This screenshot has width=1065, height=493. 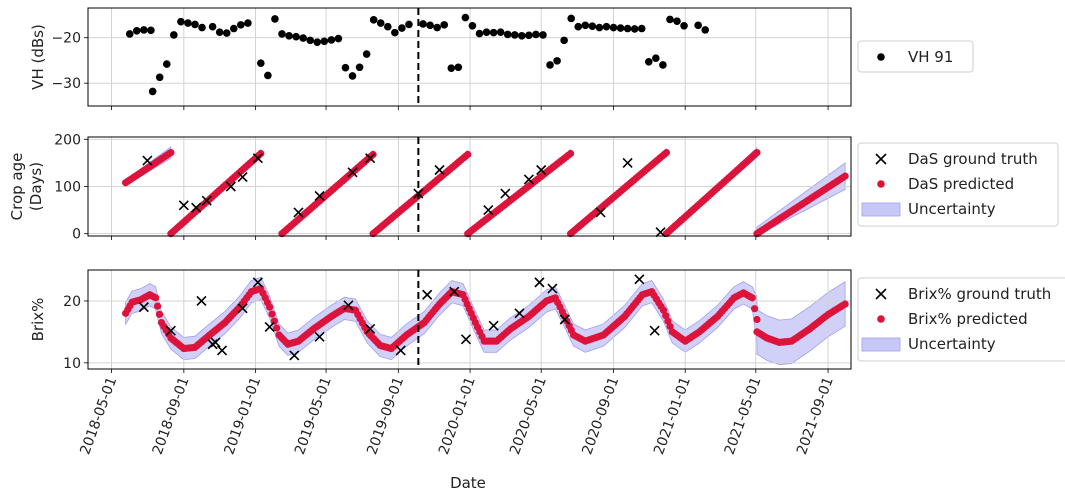 I want to click on x-tick-label: 2020-05-01, so click(x=528, y=416).